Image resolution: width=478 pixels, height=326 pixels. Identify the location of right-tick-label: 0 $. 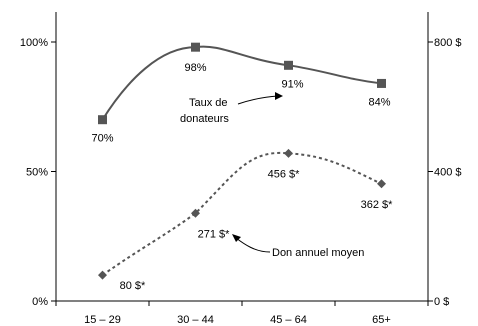
(441, 302).